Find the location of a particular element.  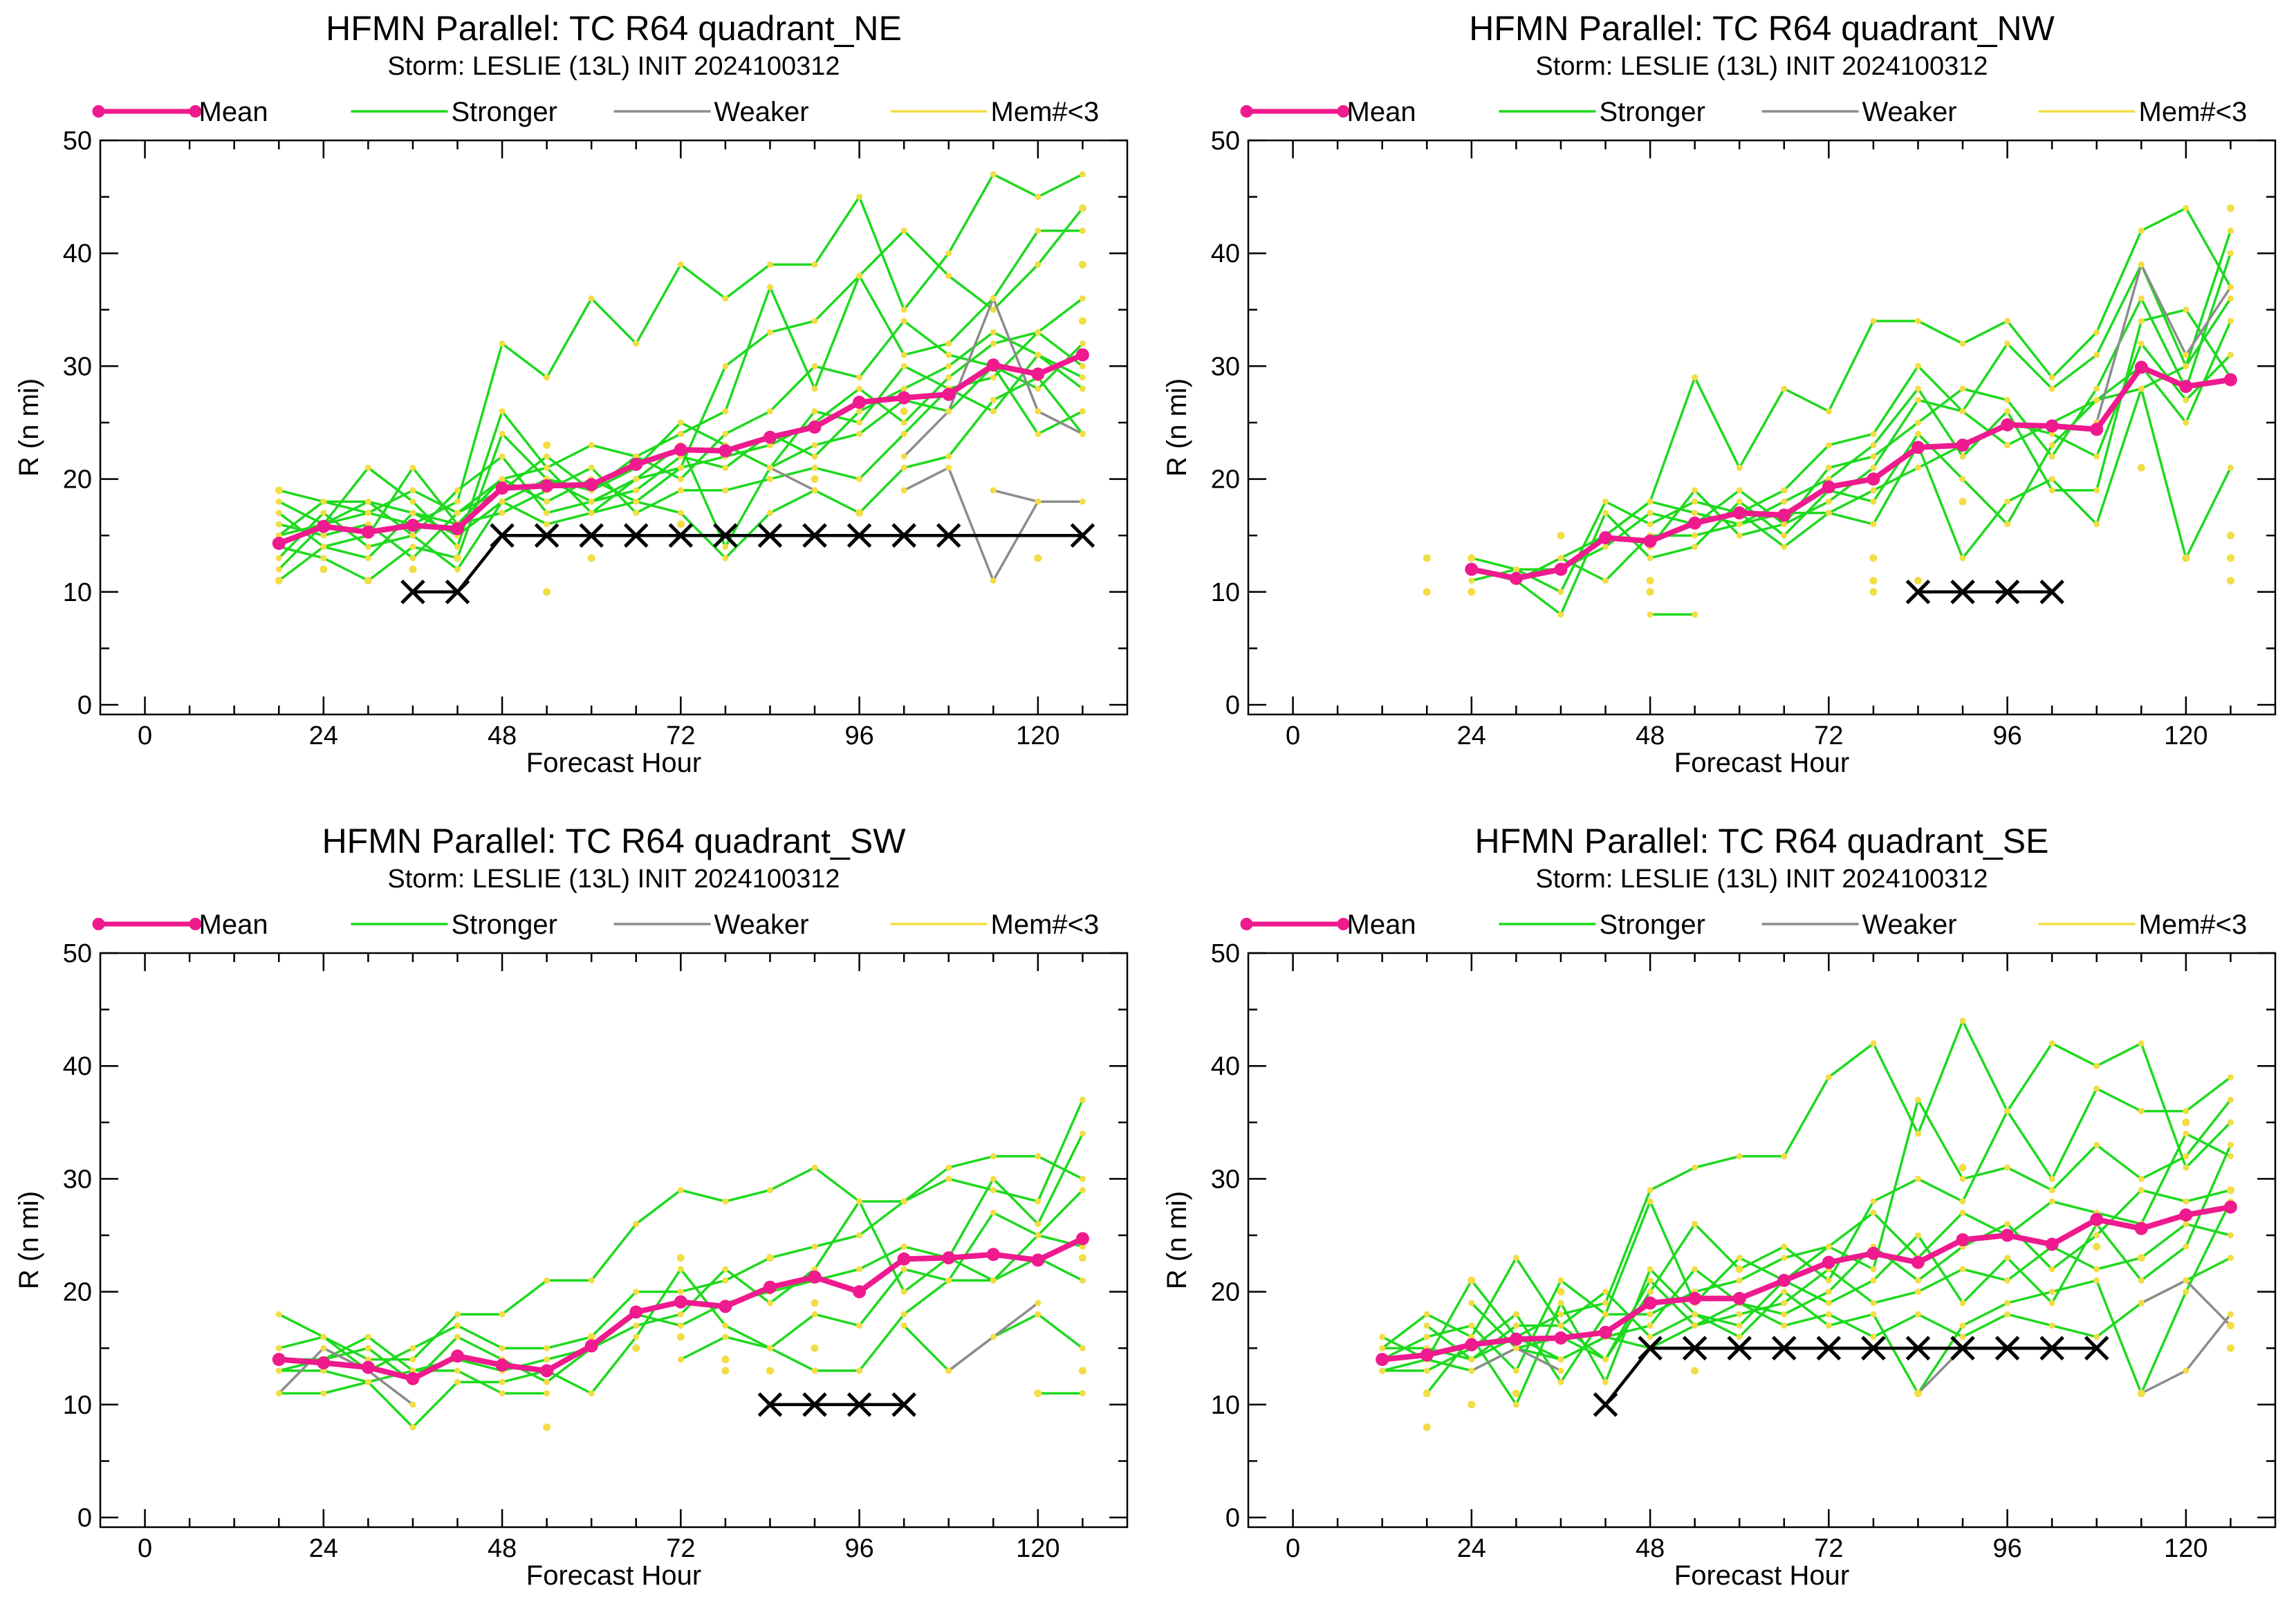

legend-weaker-label: Weaker is located at coordinates (762, 925).